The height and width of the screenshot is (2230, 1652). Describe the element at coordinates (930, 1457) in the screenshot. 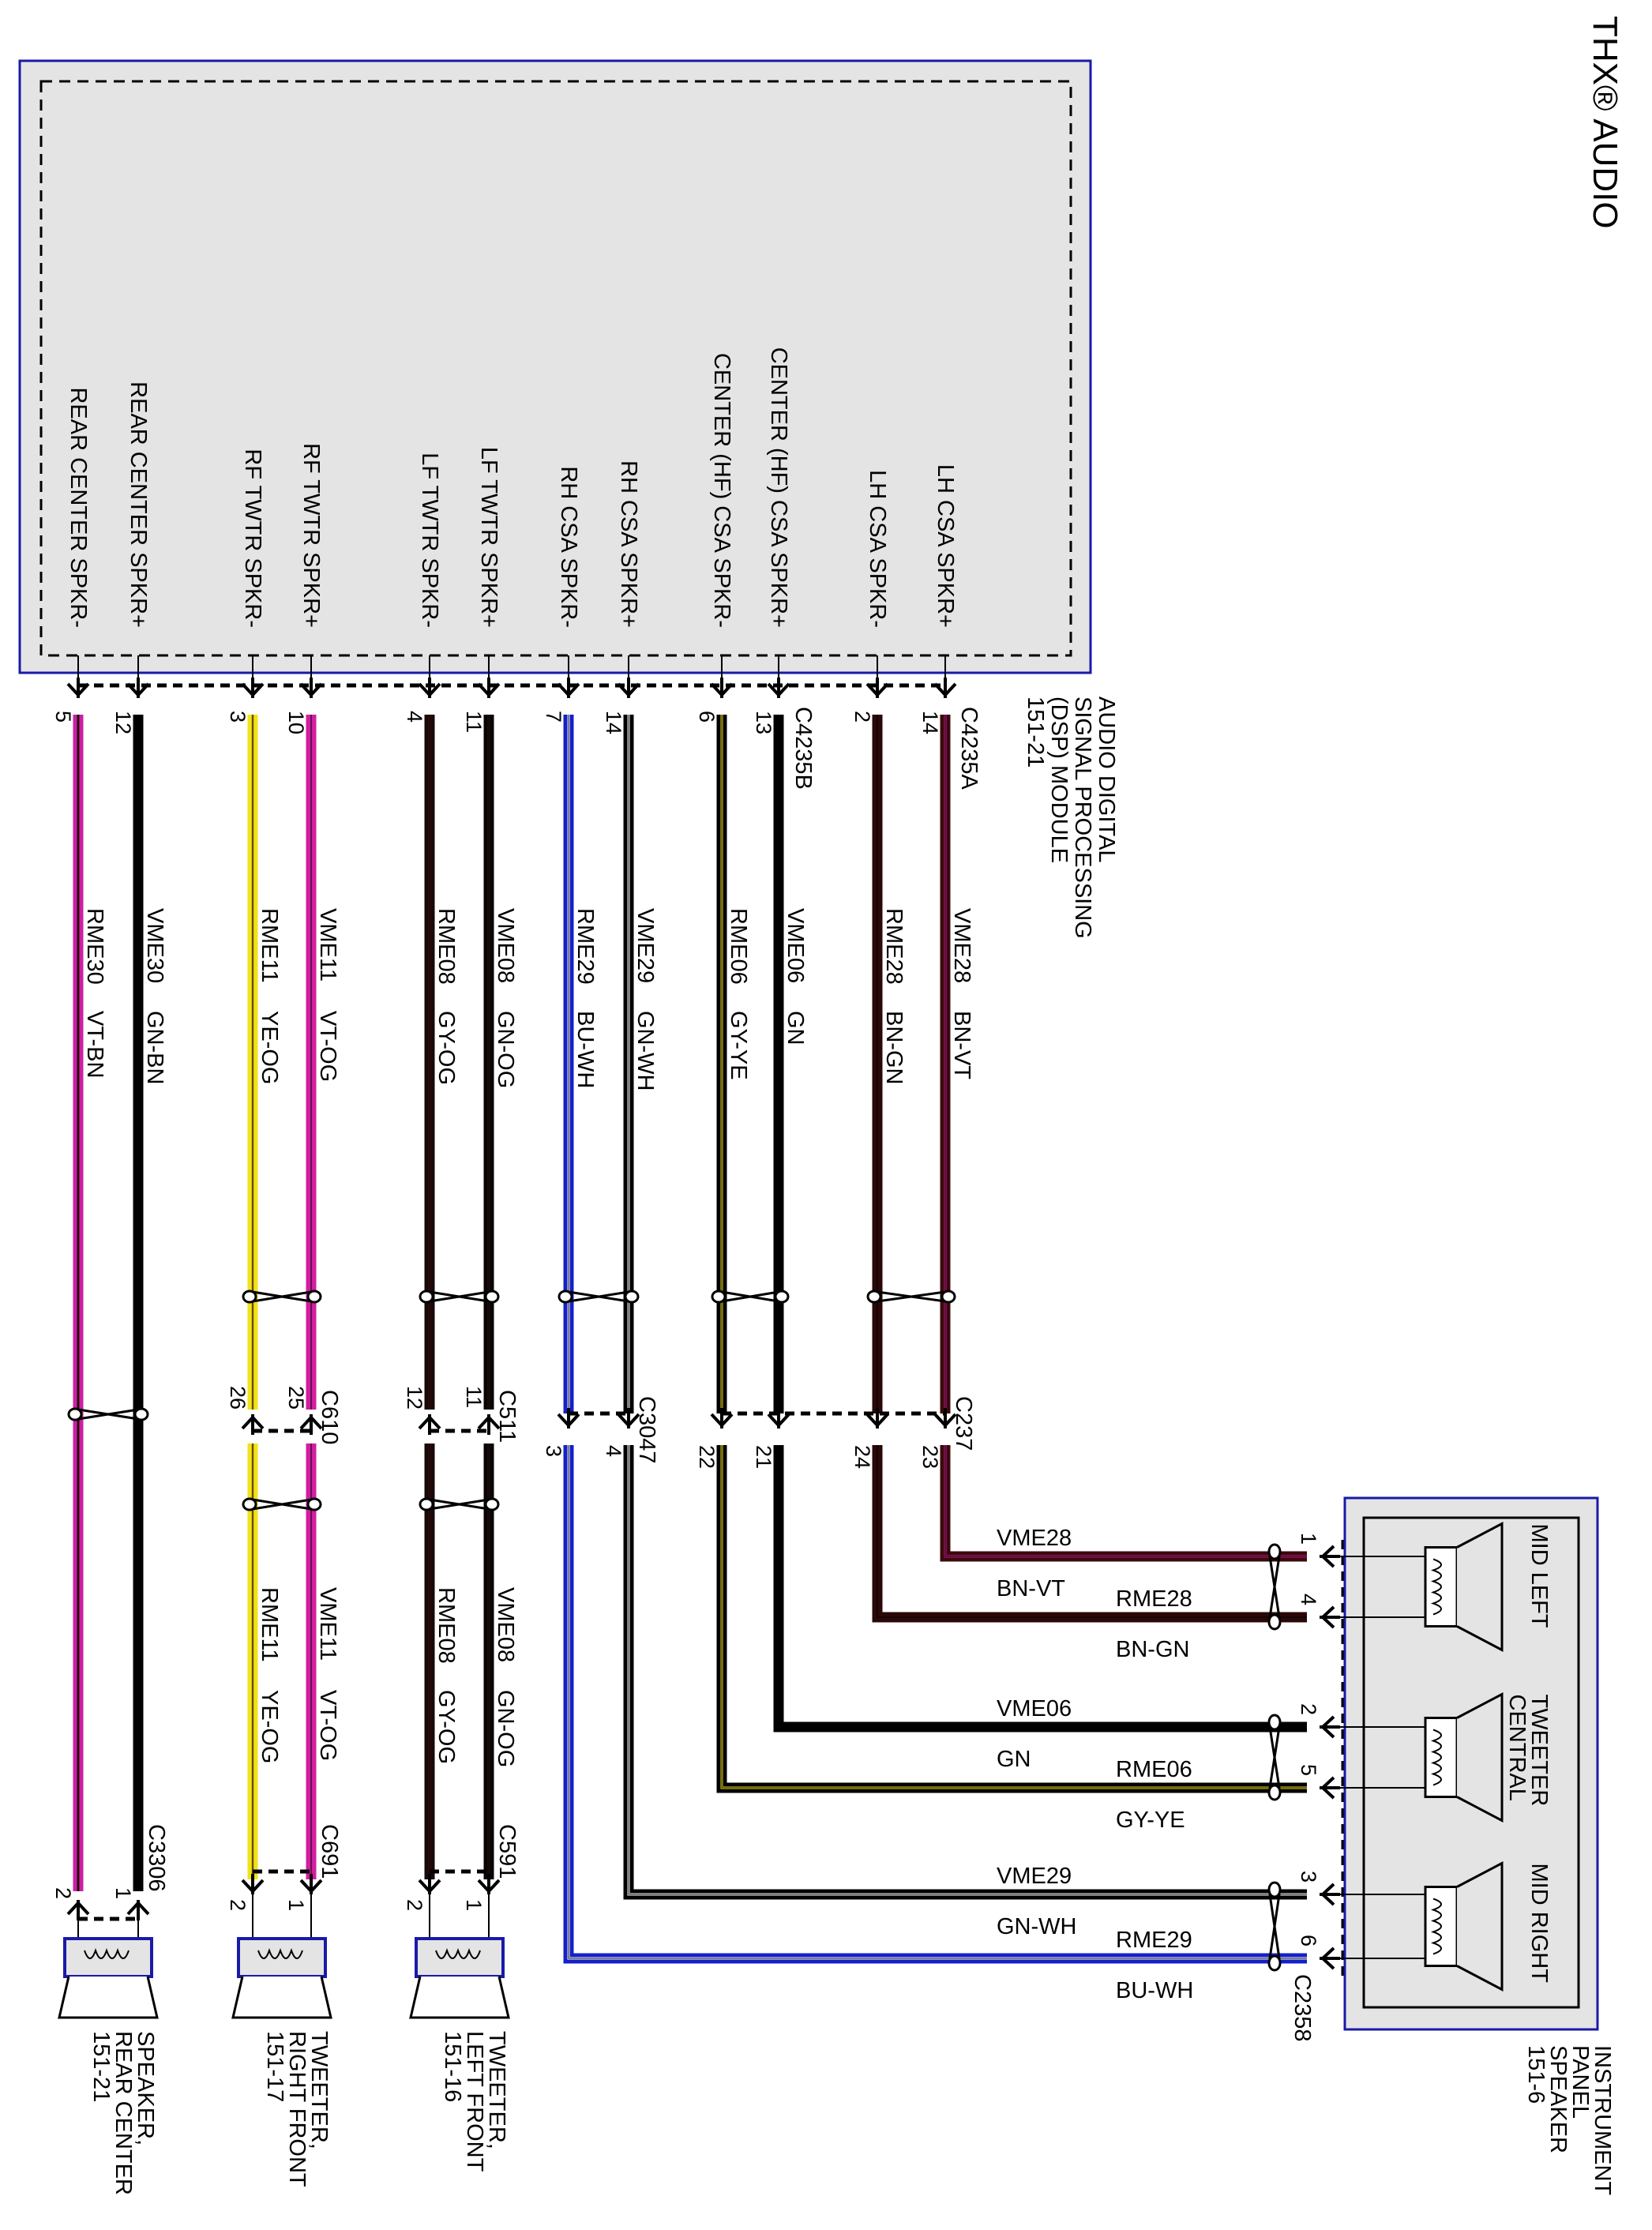

I see `inline-pin-number: 23` at that location.